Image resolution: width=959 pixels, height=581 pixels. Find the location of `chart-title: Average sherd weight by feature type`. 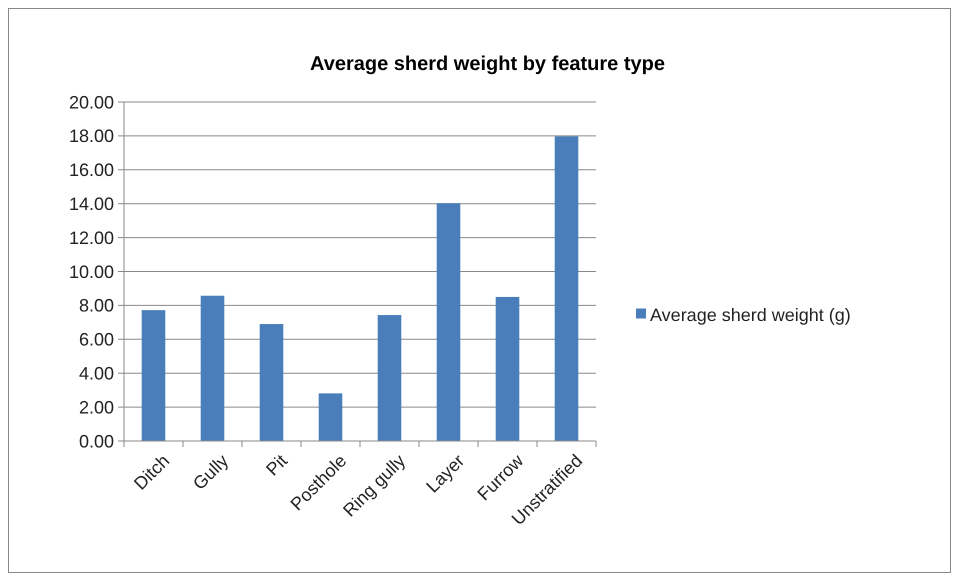

chart-title: Average sherd weight by feature type is located at coordinates (487, 64).